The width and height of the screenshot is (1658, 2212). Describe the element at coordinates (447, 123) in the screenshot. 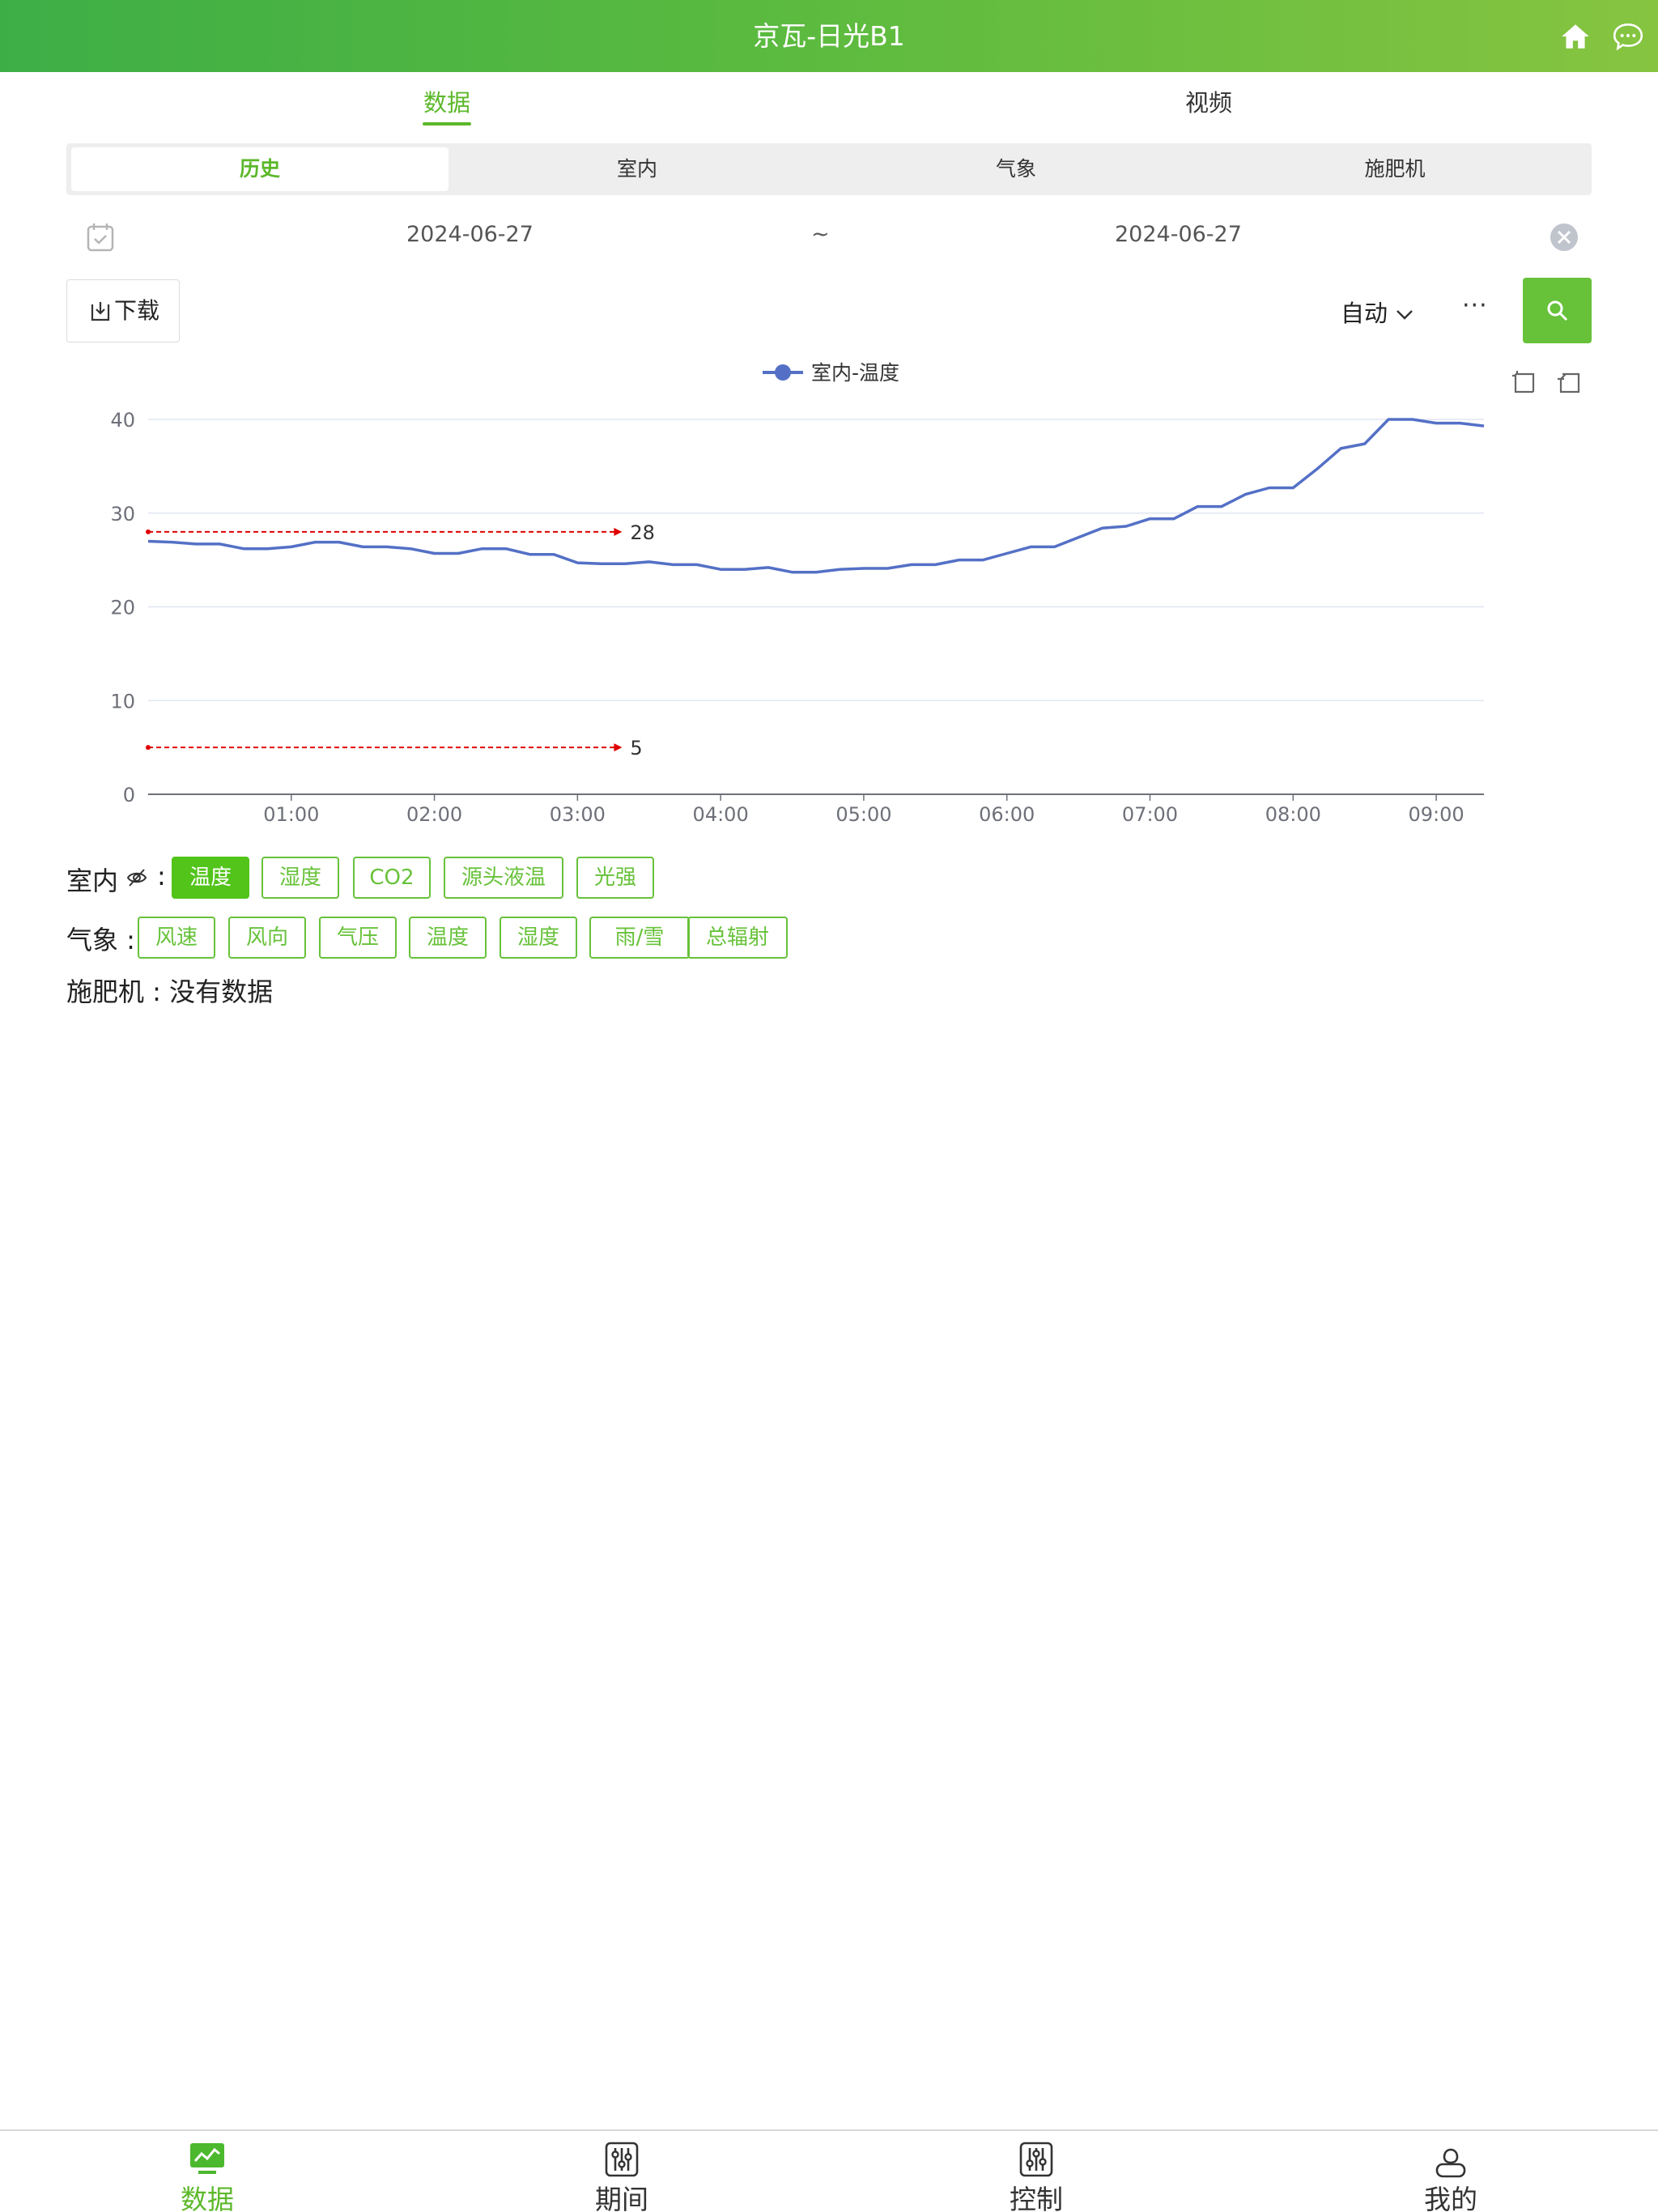

I see `tab-active-indicator` at that location.